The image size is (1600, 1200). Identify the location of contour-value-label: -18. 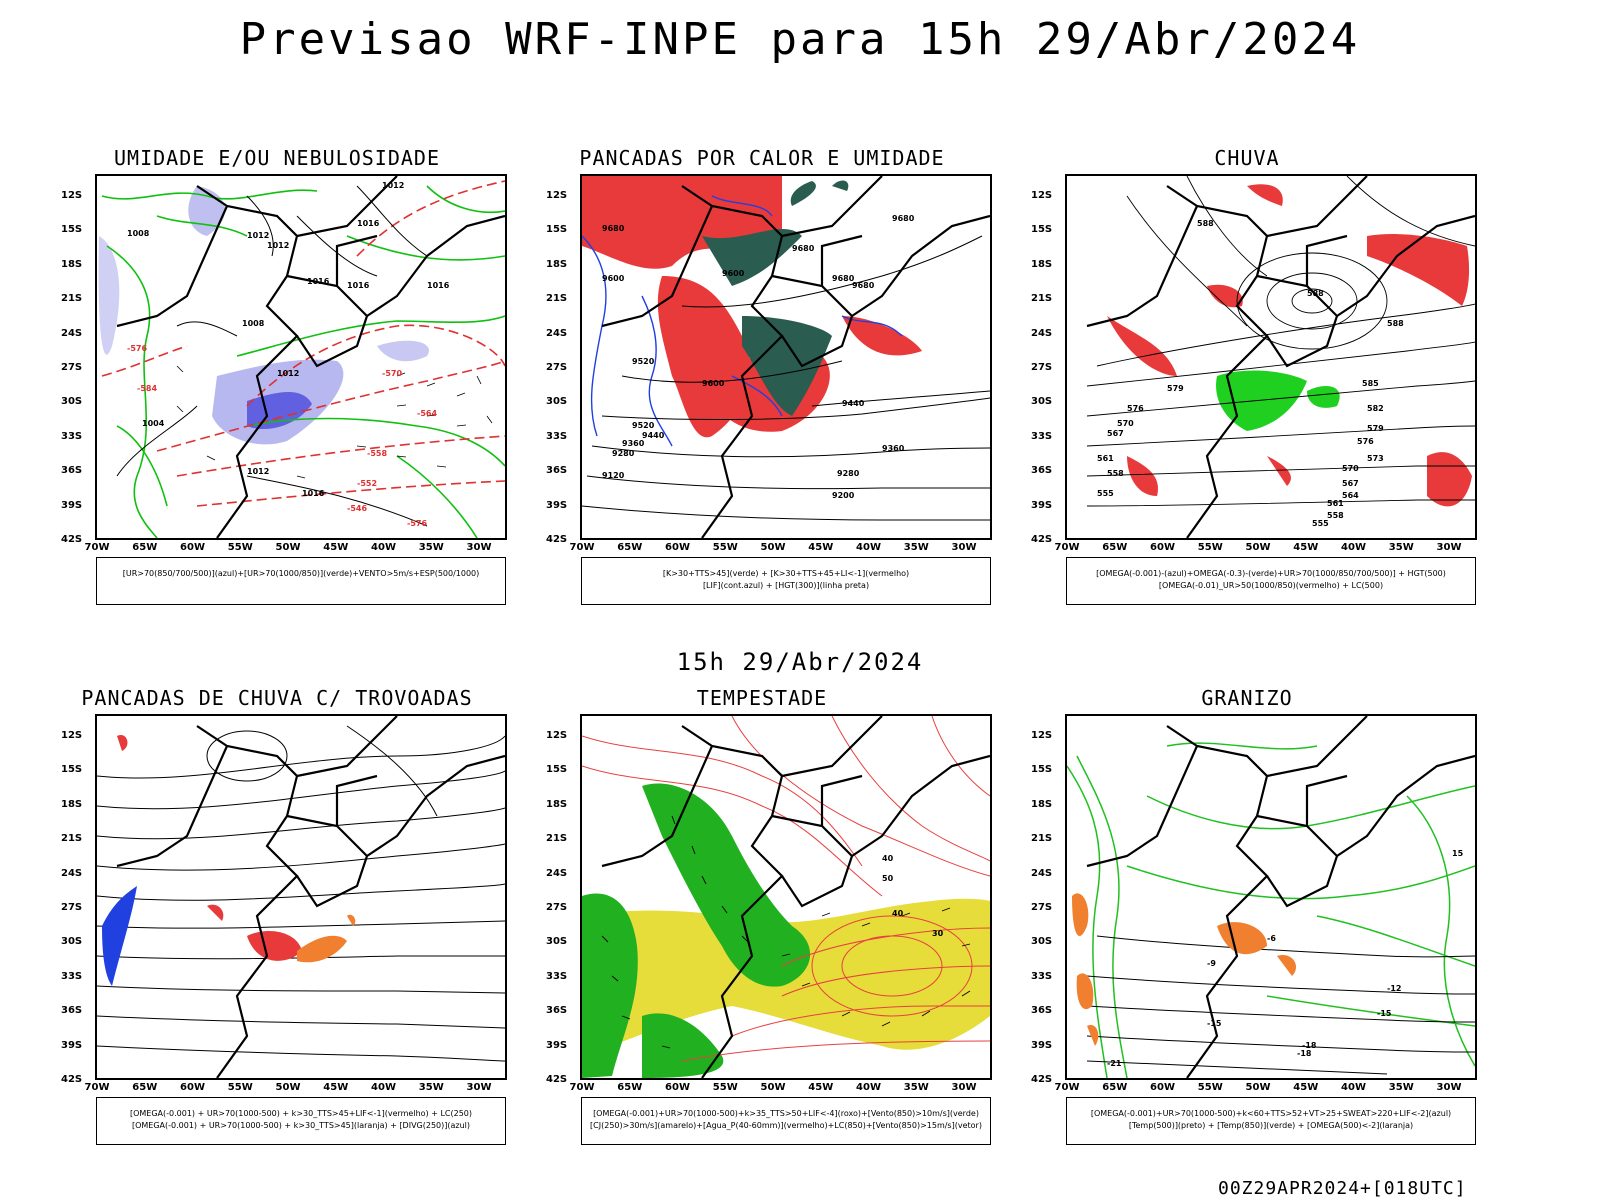
(1304, 1053).